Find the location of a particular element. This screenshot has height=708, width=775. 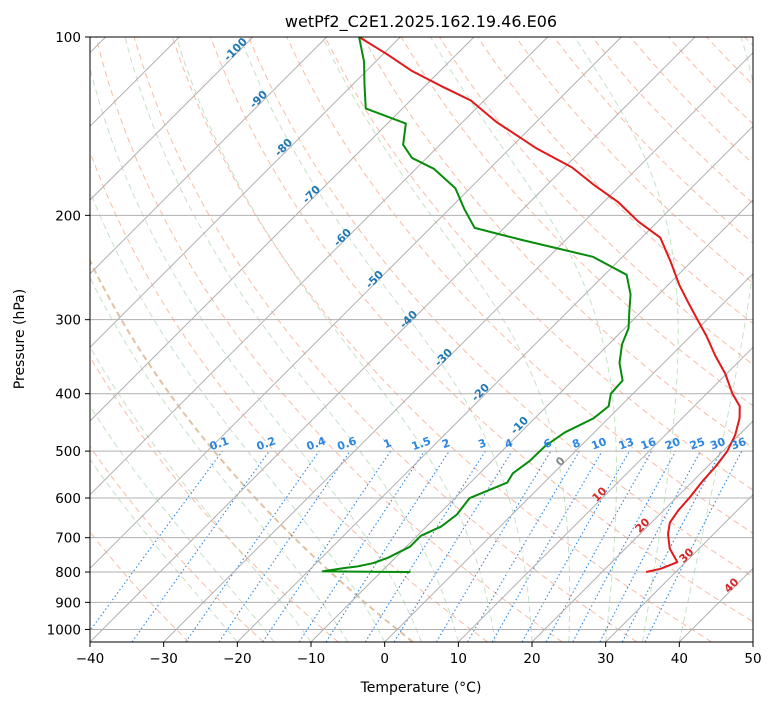

mixing-ratio-label: 0.2 is located at coordinates (266, 443).